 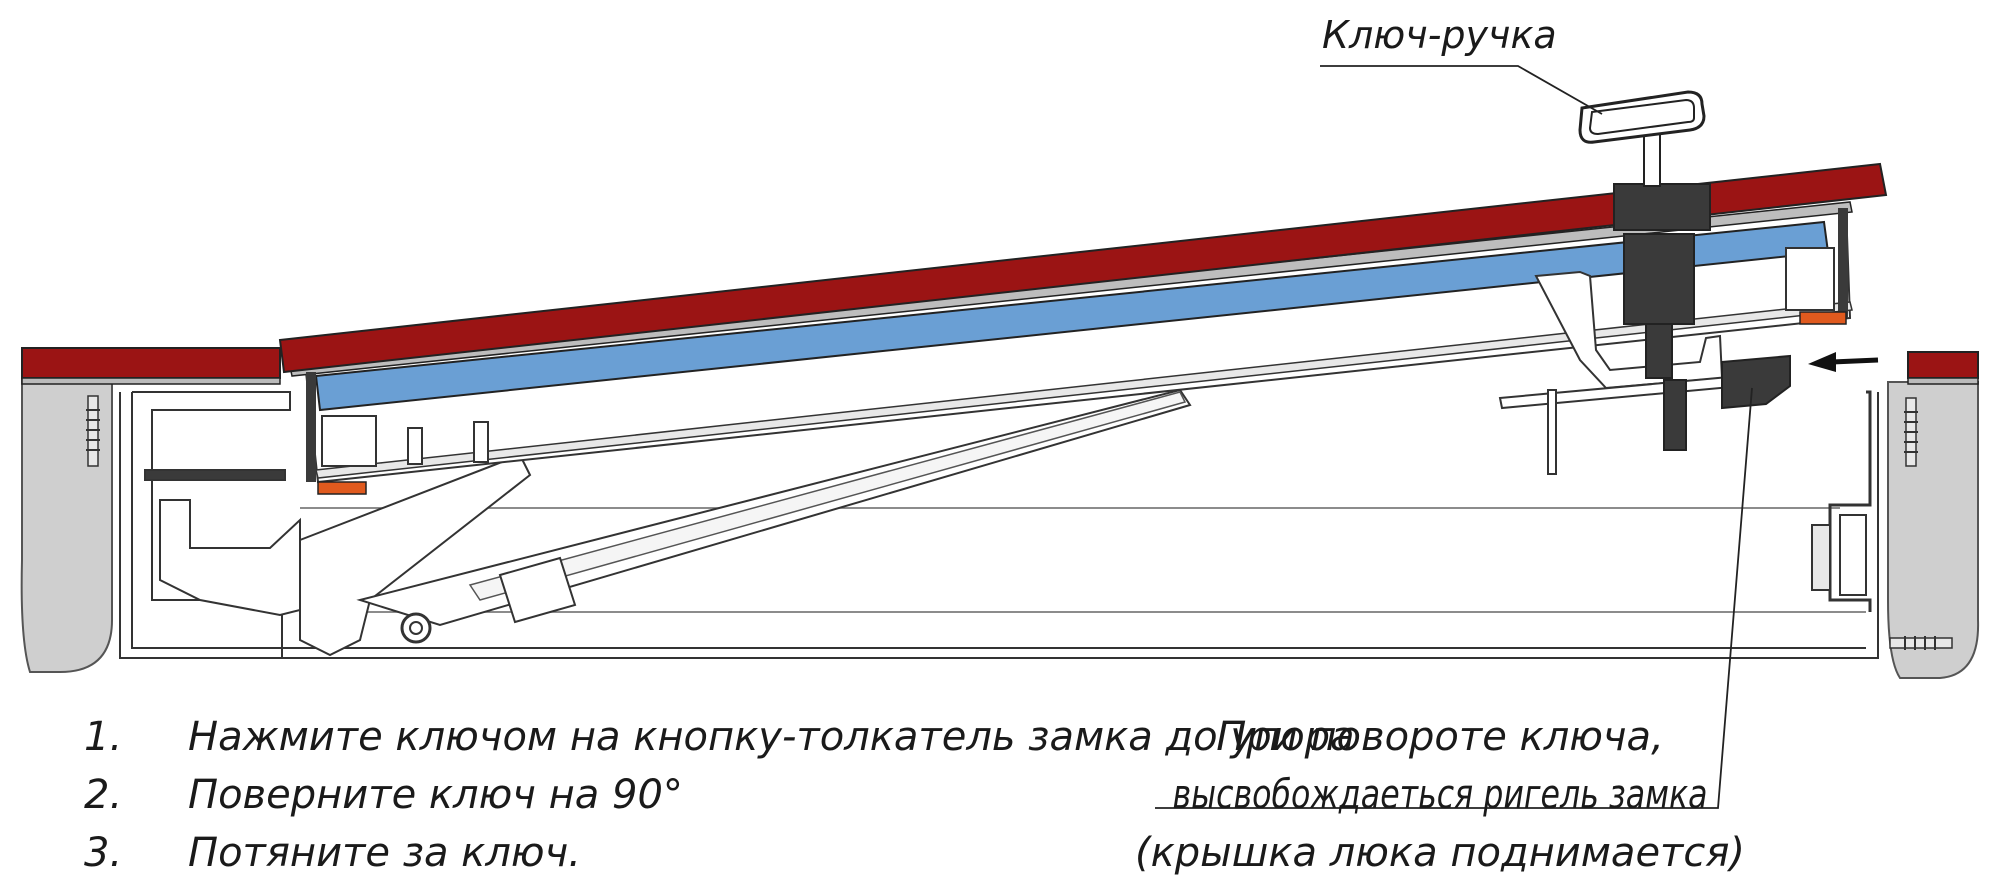 What do you see at coordinates (103, 795) in the screenshot?
I see `step-2-number: 2.` at bounding box center [103, 795].